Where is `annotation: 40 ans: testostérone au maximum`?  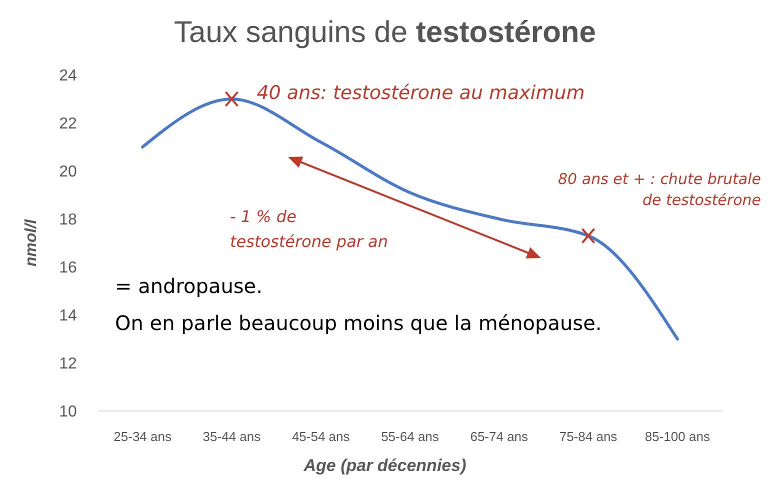 annotation: 40 ans: testostérone au maximum is located at coordinates (420, 93).